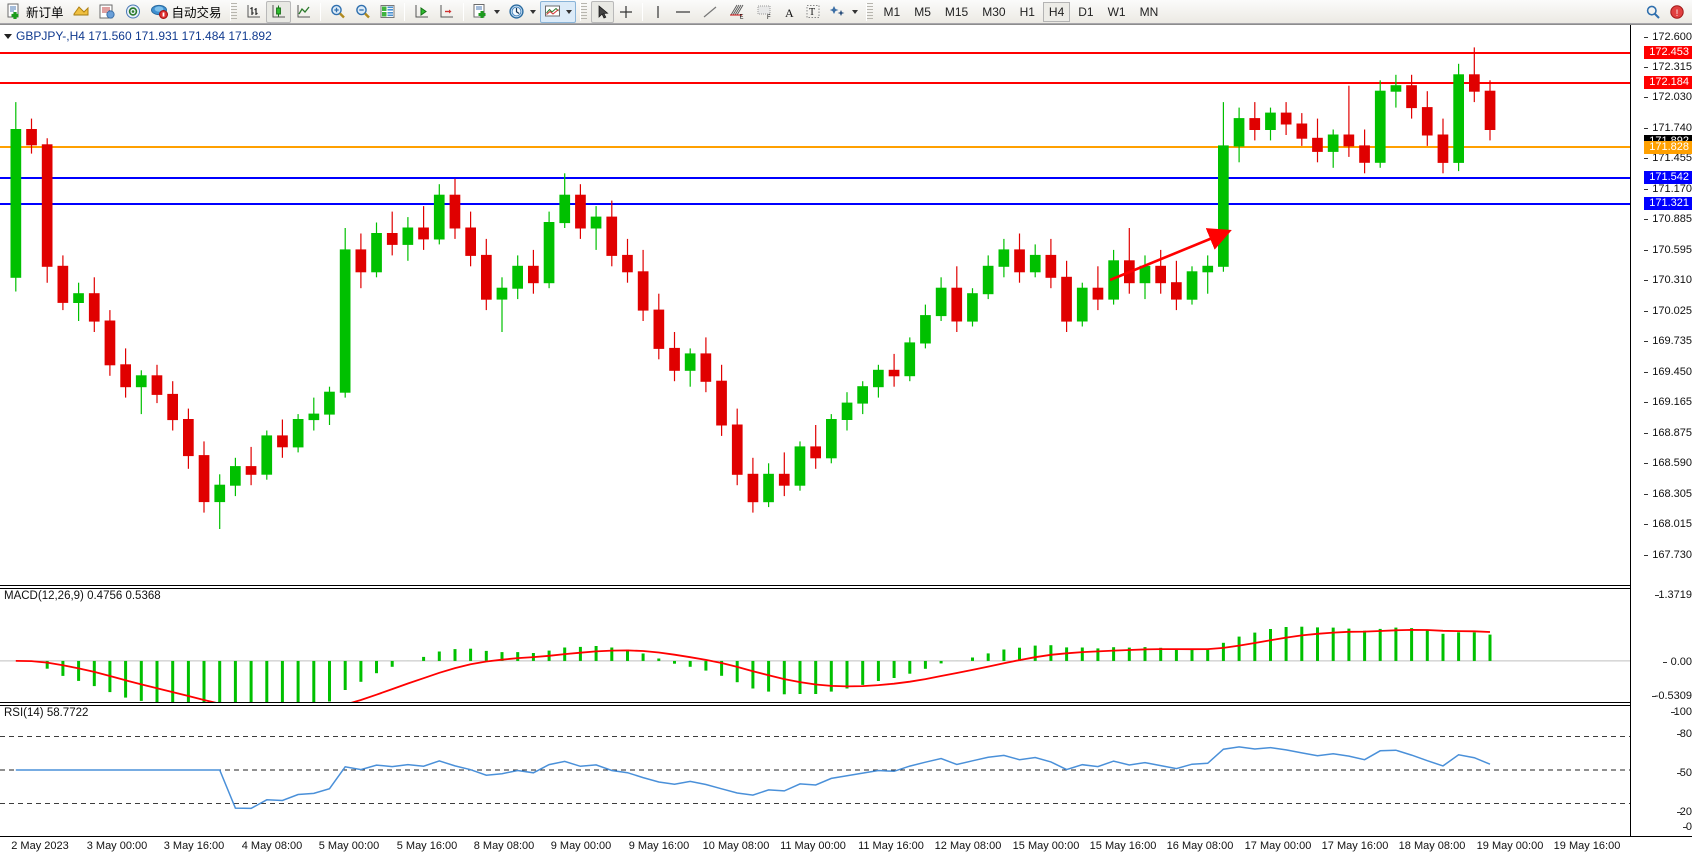  What do you see at coordinates (815, 702) in the screenshot?
I see `rsi-panel-divider` at bounding box center [815, 702].